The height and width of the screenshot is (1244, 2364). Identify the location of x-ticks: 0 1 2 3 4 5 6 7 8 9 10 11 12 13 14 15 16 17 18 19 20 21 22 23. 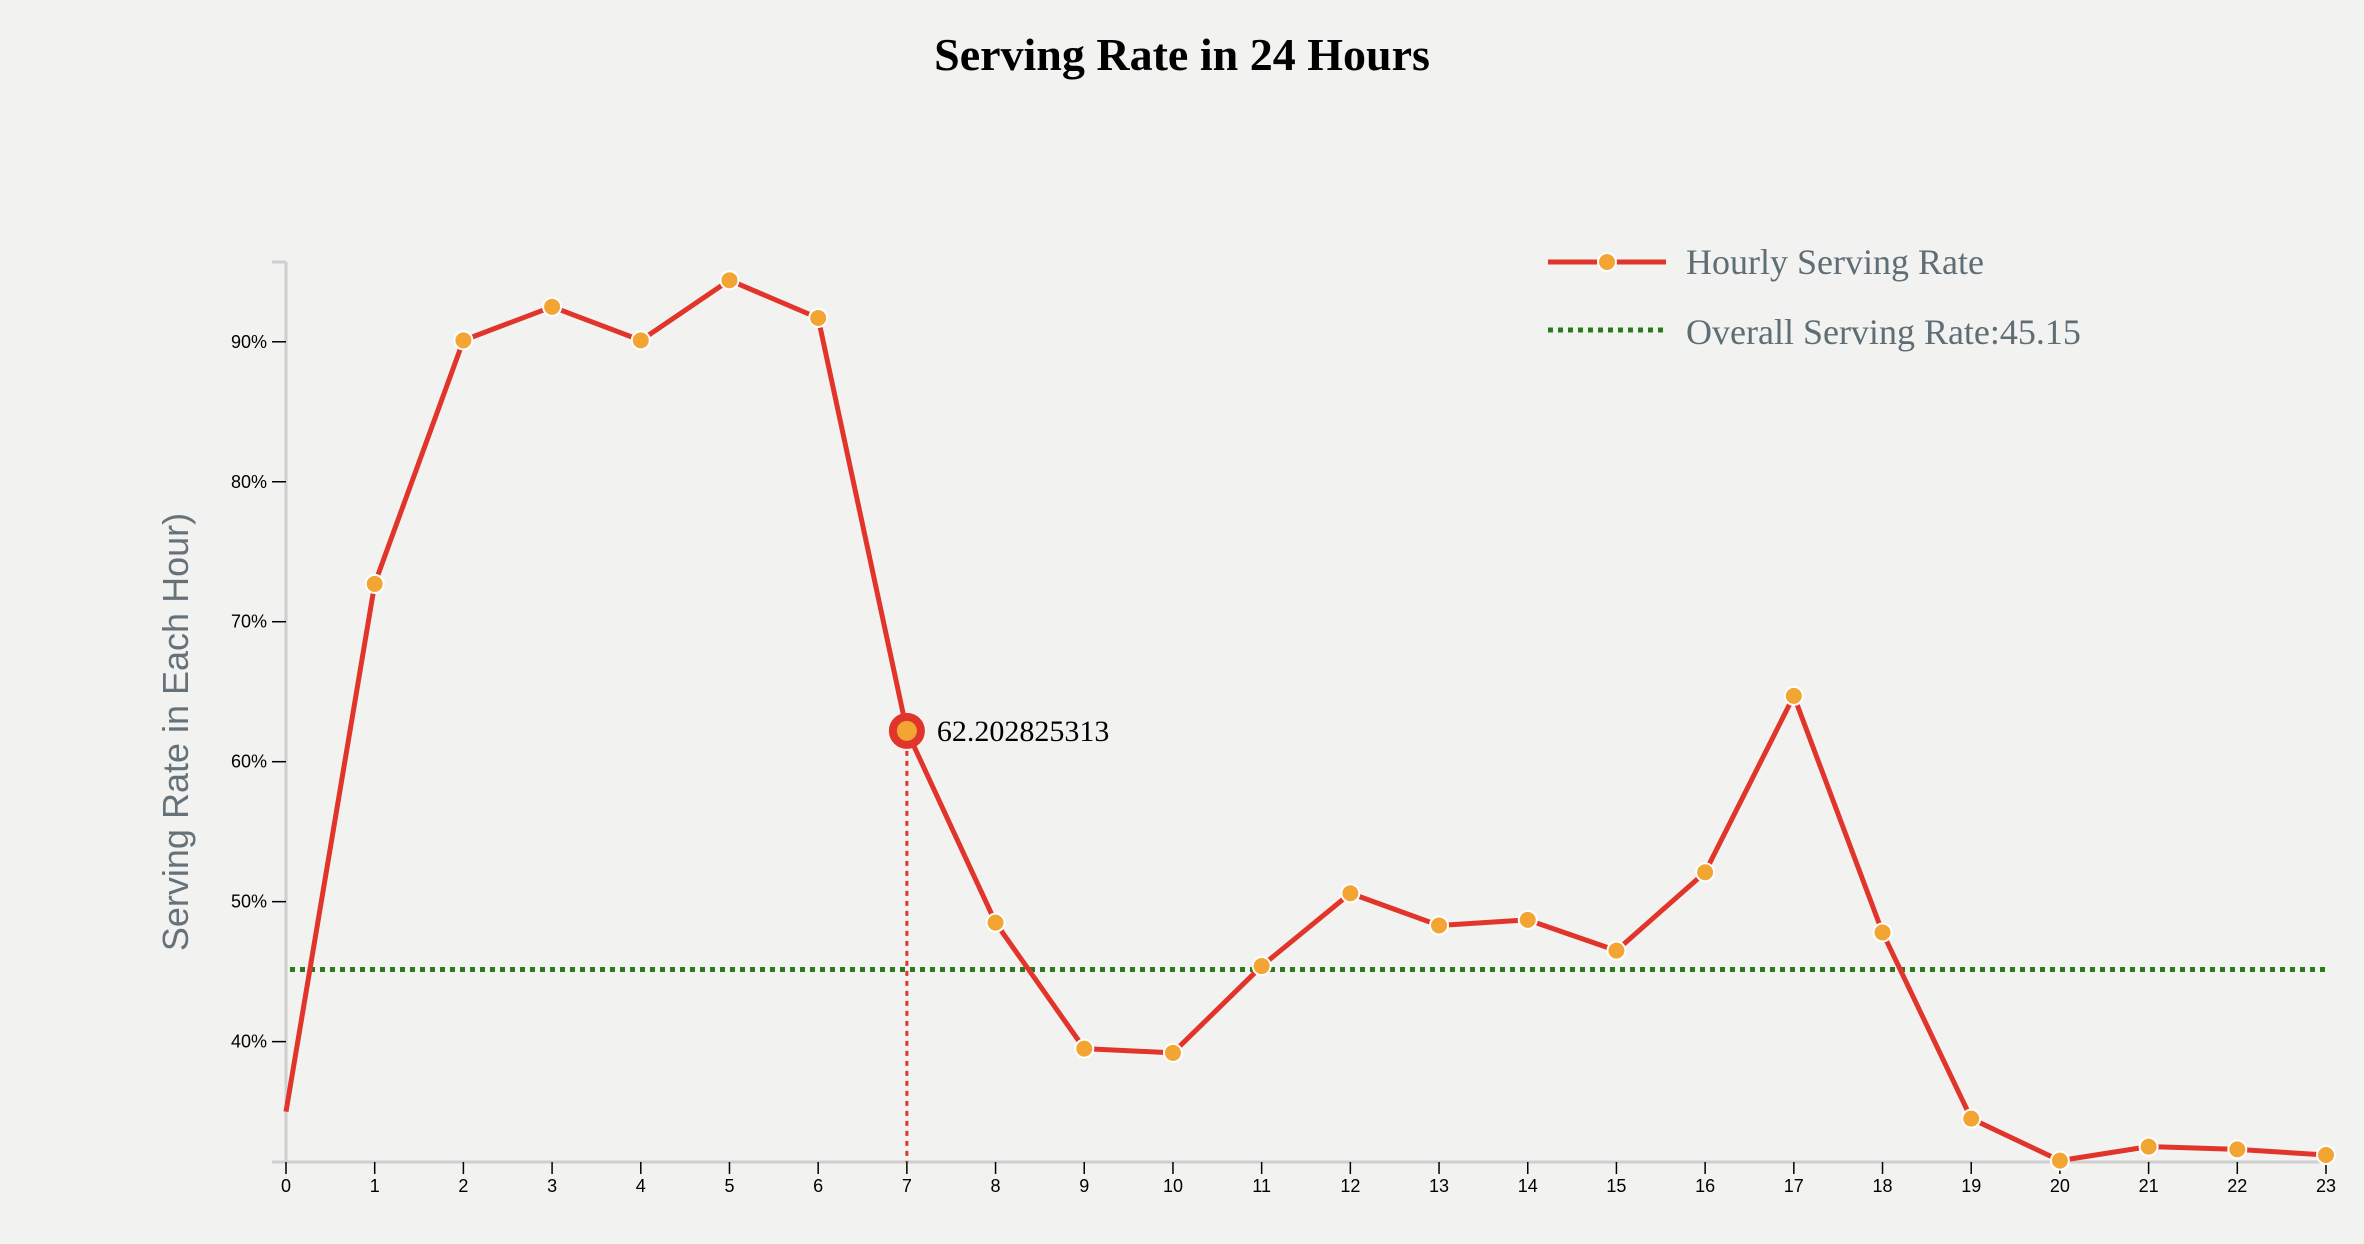
(1308, 1179).